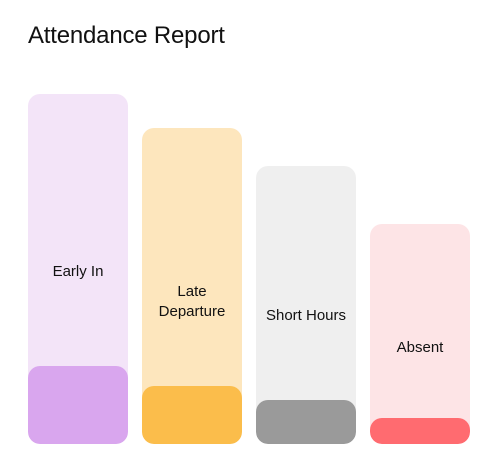 This screenshot has width=496, height=472. What do you see at coordinates (420, 431) in the screenshot?
I see `column-fill-absent` at bounding box center [420, 431].